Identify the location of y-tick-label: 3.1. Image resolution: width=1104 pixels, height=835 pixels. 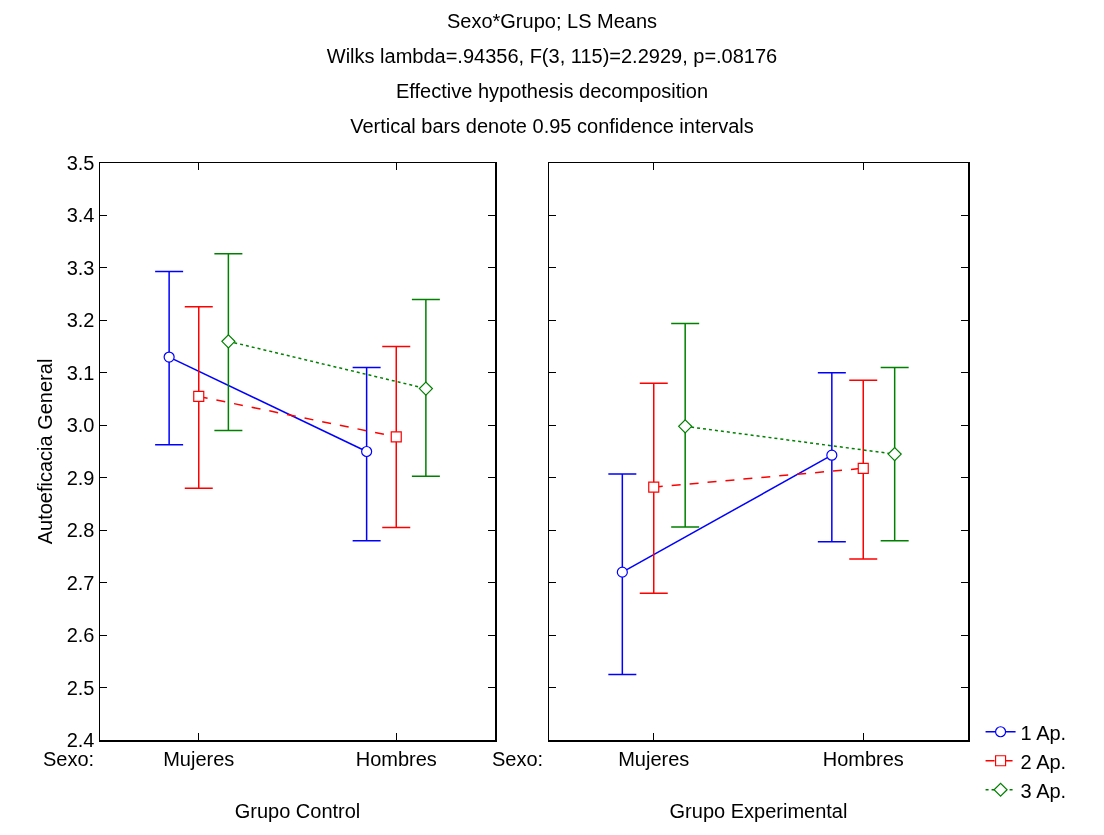
(80, 372).